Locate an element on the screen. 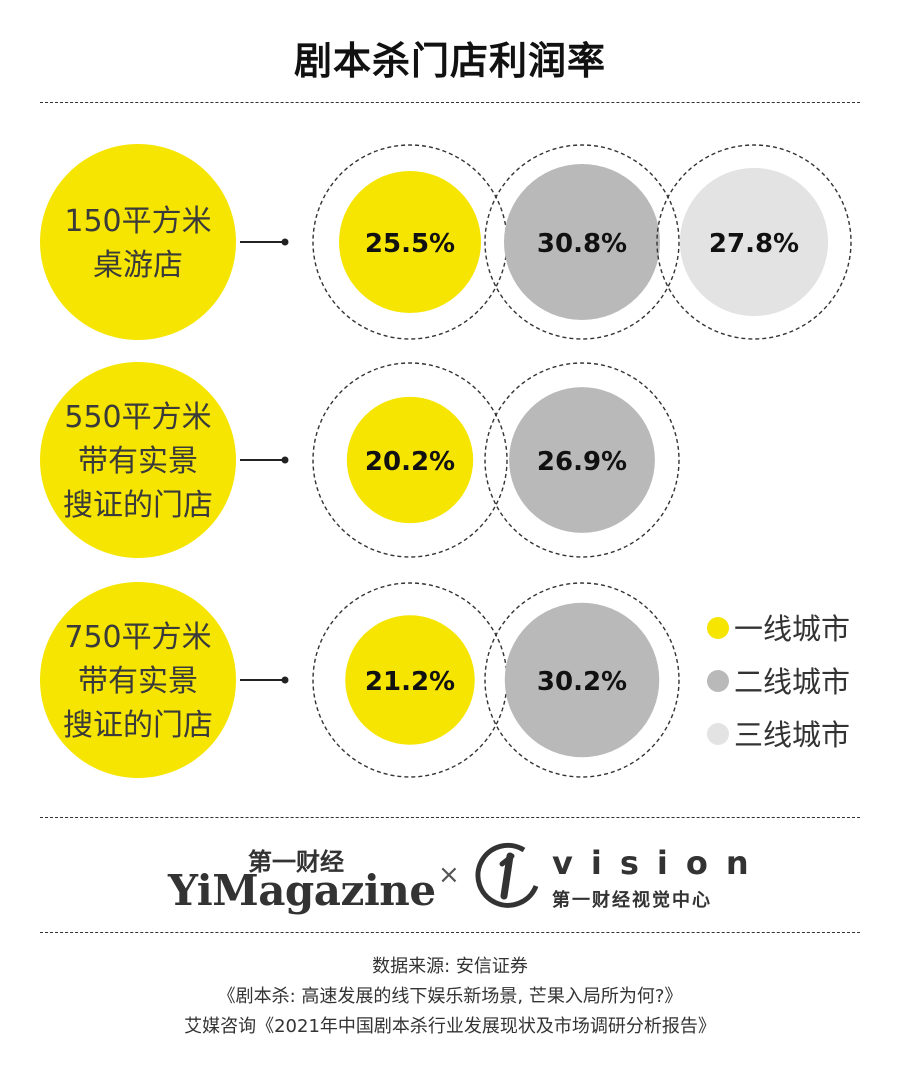  vision-logo-icon is located at coordinates (507, 875).